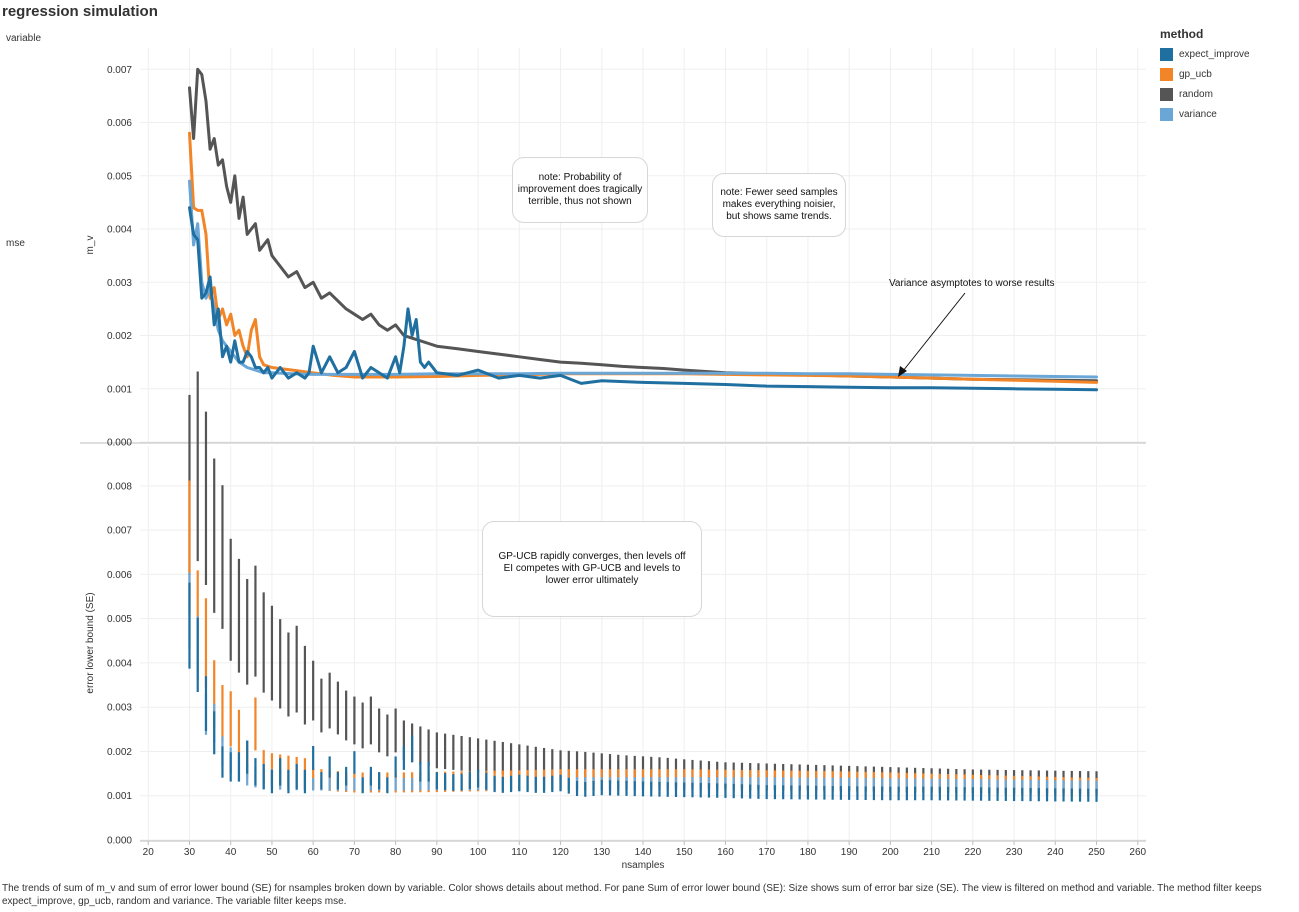 The width and height of the screenshot is (1299, 912). Describe the element at coordinates (80, 11) in the screenshot. I see `page-title: regression simulation` at that location.